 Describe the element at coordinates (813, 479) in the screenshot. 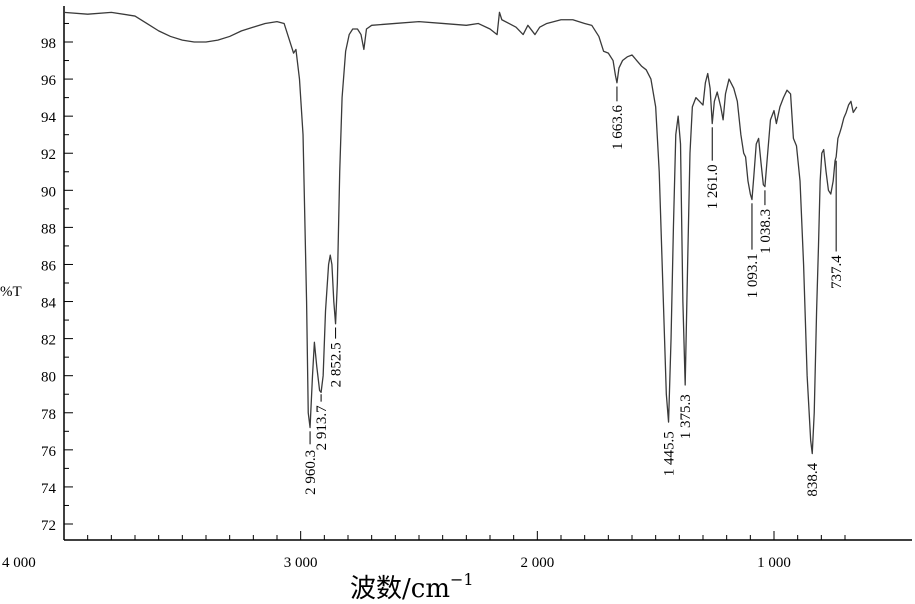

I see `peak-label: 838.4` at that location.